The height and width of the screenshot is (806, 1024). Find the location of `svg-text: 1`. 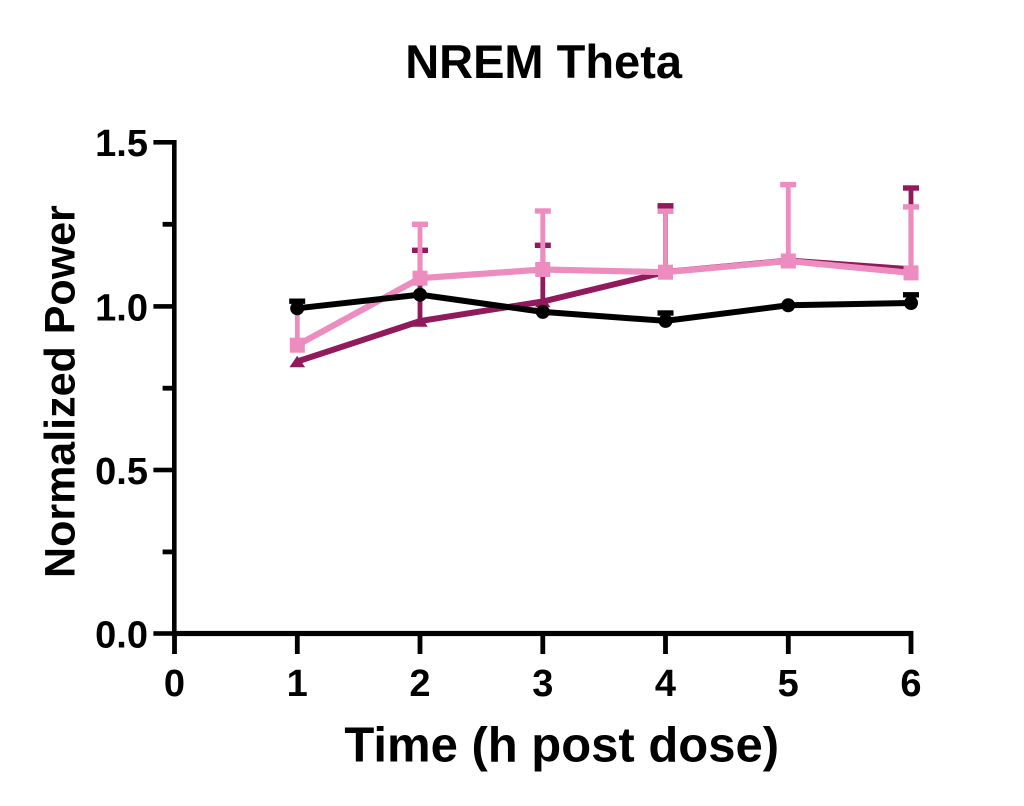

svg-text: 1 is located at coordinates (297, 684).